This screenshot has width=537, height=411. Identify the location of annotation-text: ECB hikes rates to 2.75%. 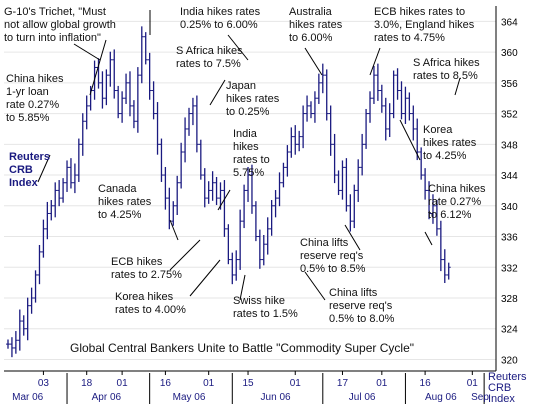
(146, 268).